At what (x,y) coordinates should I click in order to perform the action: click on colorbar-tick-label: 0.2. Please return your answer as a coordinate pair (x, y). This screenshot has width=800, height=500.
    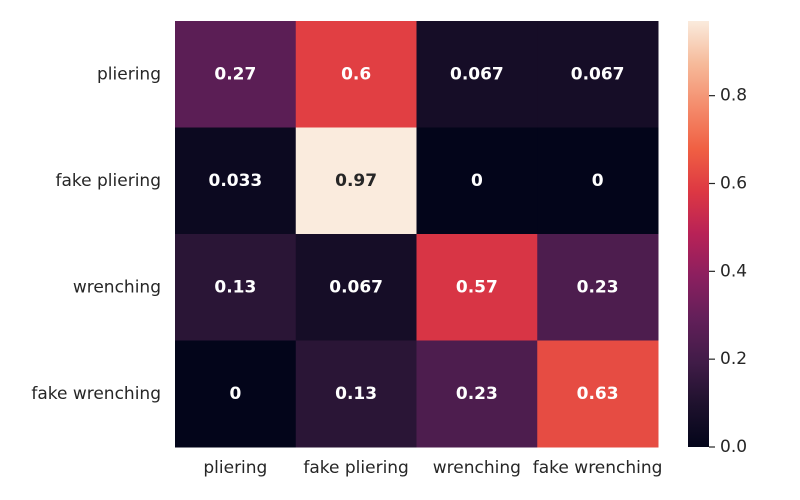
    Looking at the image, I should click on (733, 359).